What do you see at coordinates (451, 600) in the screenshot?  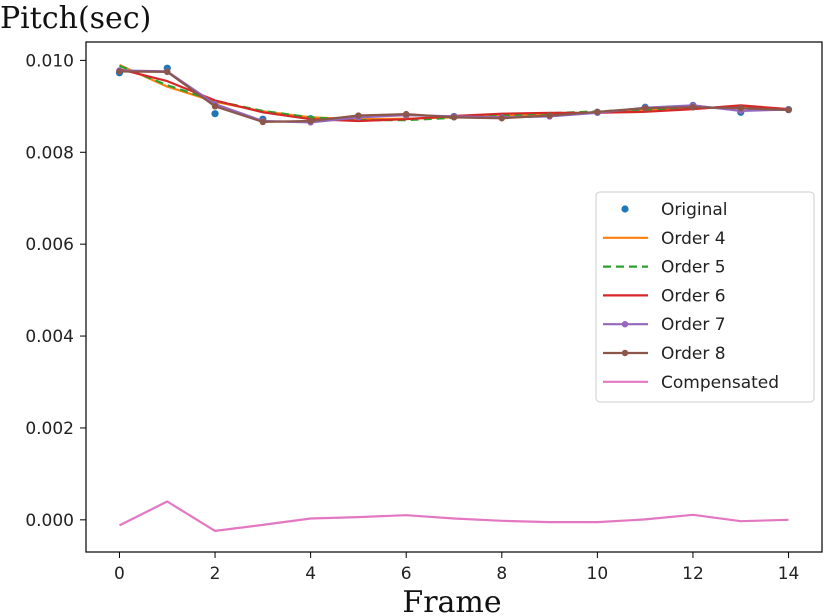 I see `x-axis-title: Frame` at bounding box center [451, 600].